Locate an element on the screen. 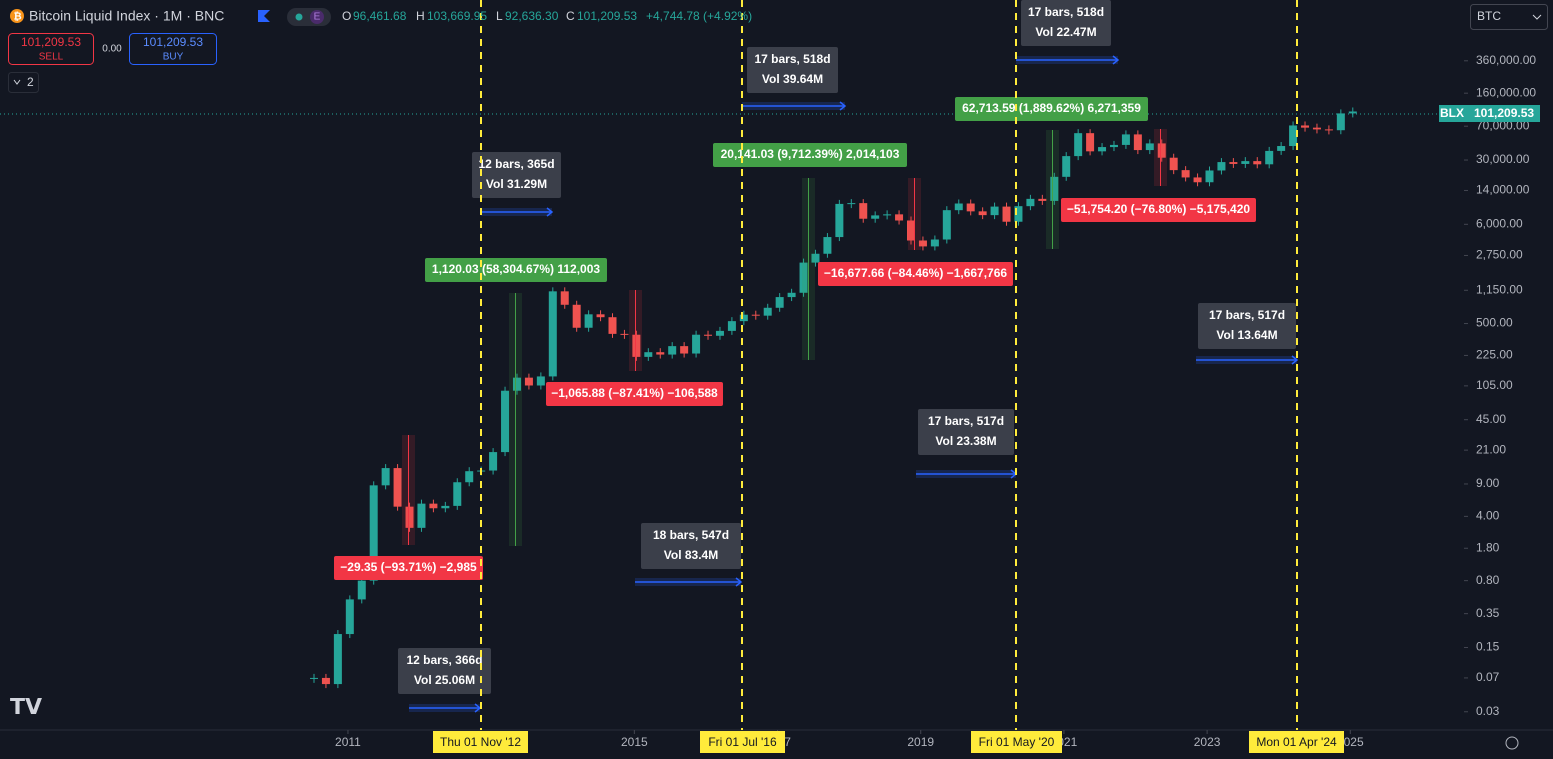 The width and height of the screenshot is (1553, 759). x-tick-label: 2011 is located at coordinates (348, 742).